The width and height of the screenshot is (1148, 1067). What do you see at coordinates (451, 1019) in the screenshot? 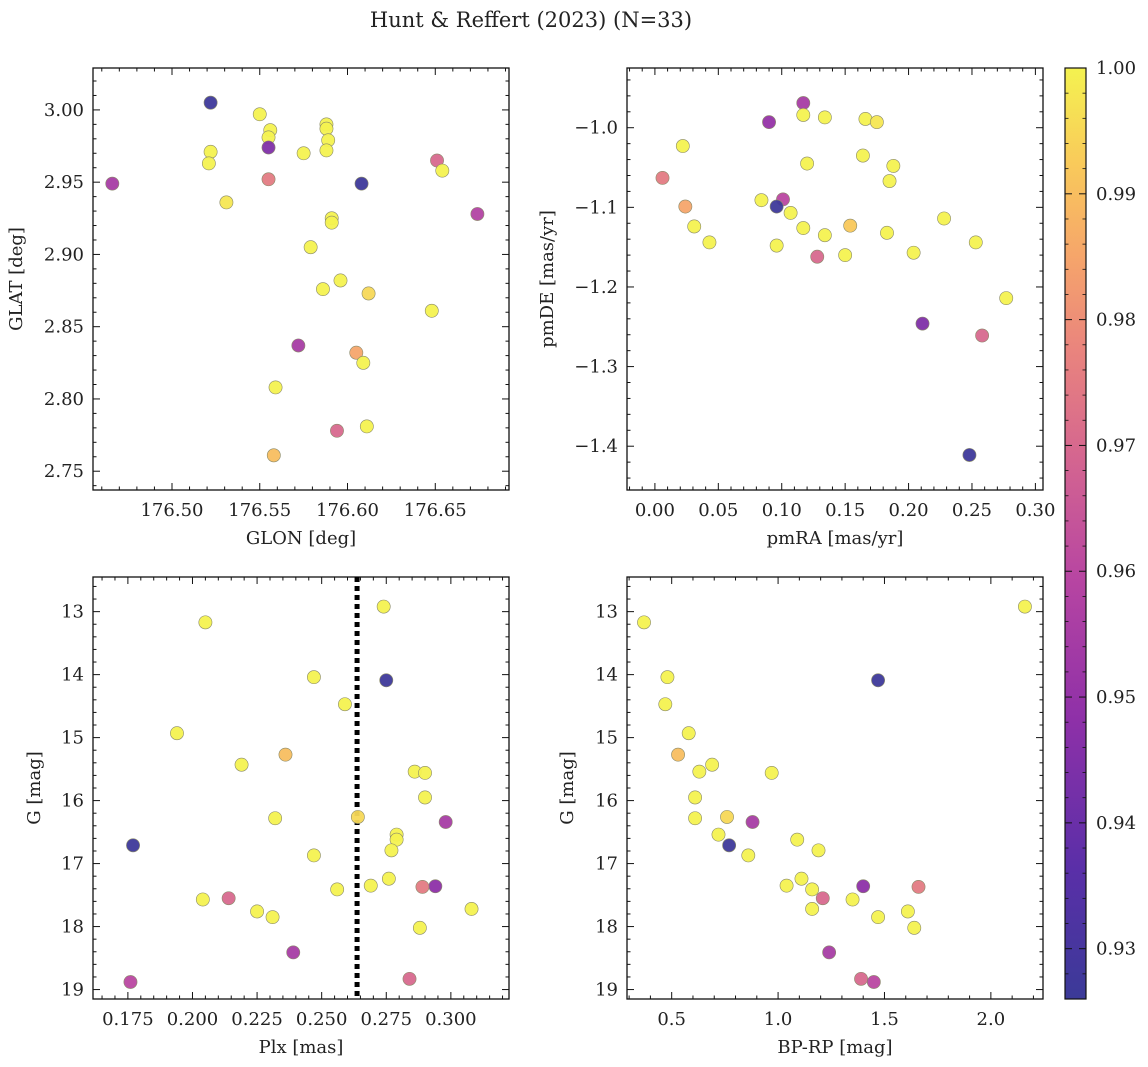
I see `x-tick-label: 0.300` at bounding box center [451, 1019].